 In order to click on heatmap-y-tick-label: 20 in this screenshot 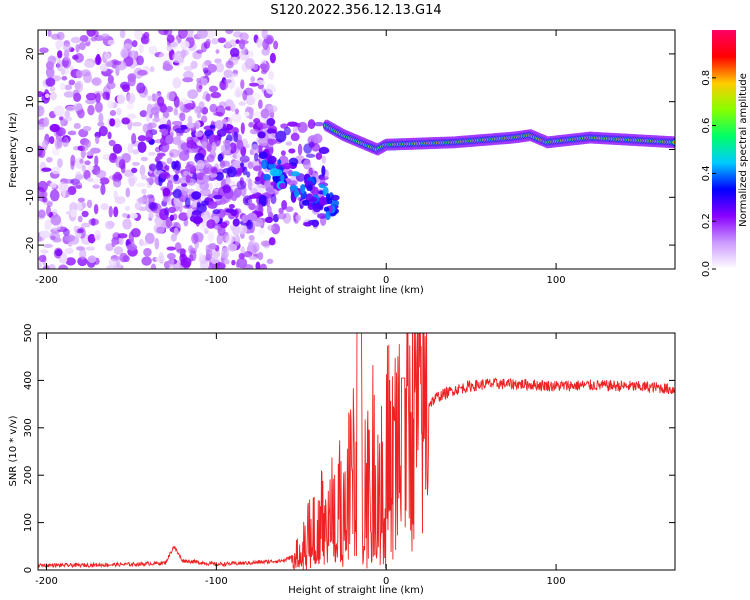, I will do `click(30, 54)`.